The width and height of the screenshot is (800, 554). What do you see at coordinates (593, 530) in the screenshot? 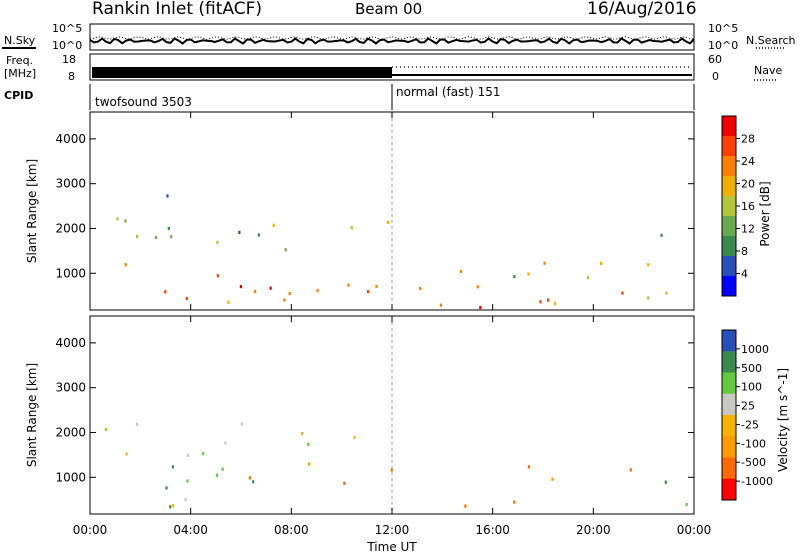
I see `x-tick-label: 20:00` at bounding box center [593, 530].